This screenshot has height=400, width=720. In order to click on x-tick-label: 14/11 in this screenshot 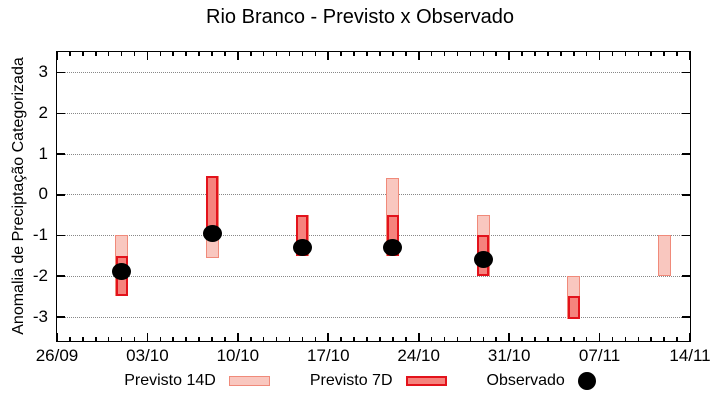, I will do `click(690, 355)`.